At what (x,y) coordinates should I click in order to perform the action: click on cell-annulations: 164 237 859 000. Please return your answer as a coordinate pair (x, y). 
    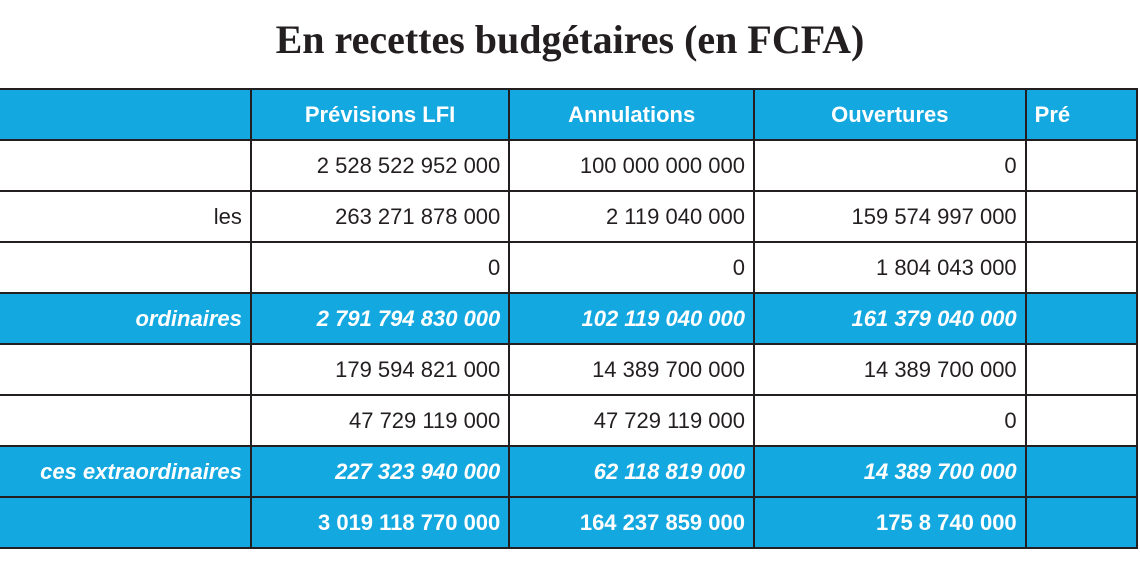
    Looking at the image, I should click on (631, 522).